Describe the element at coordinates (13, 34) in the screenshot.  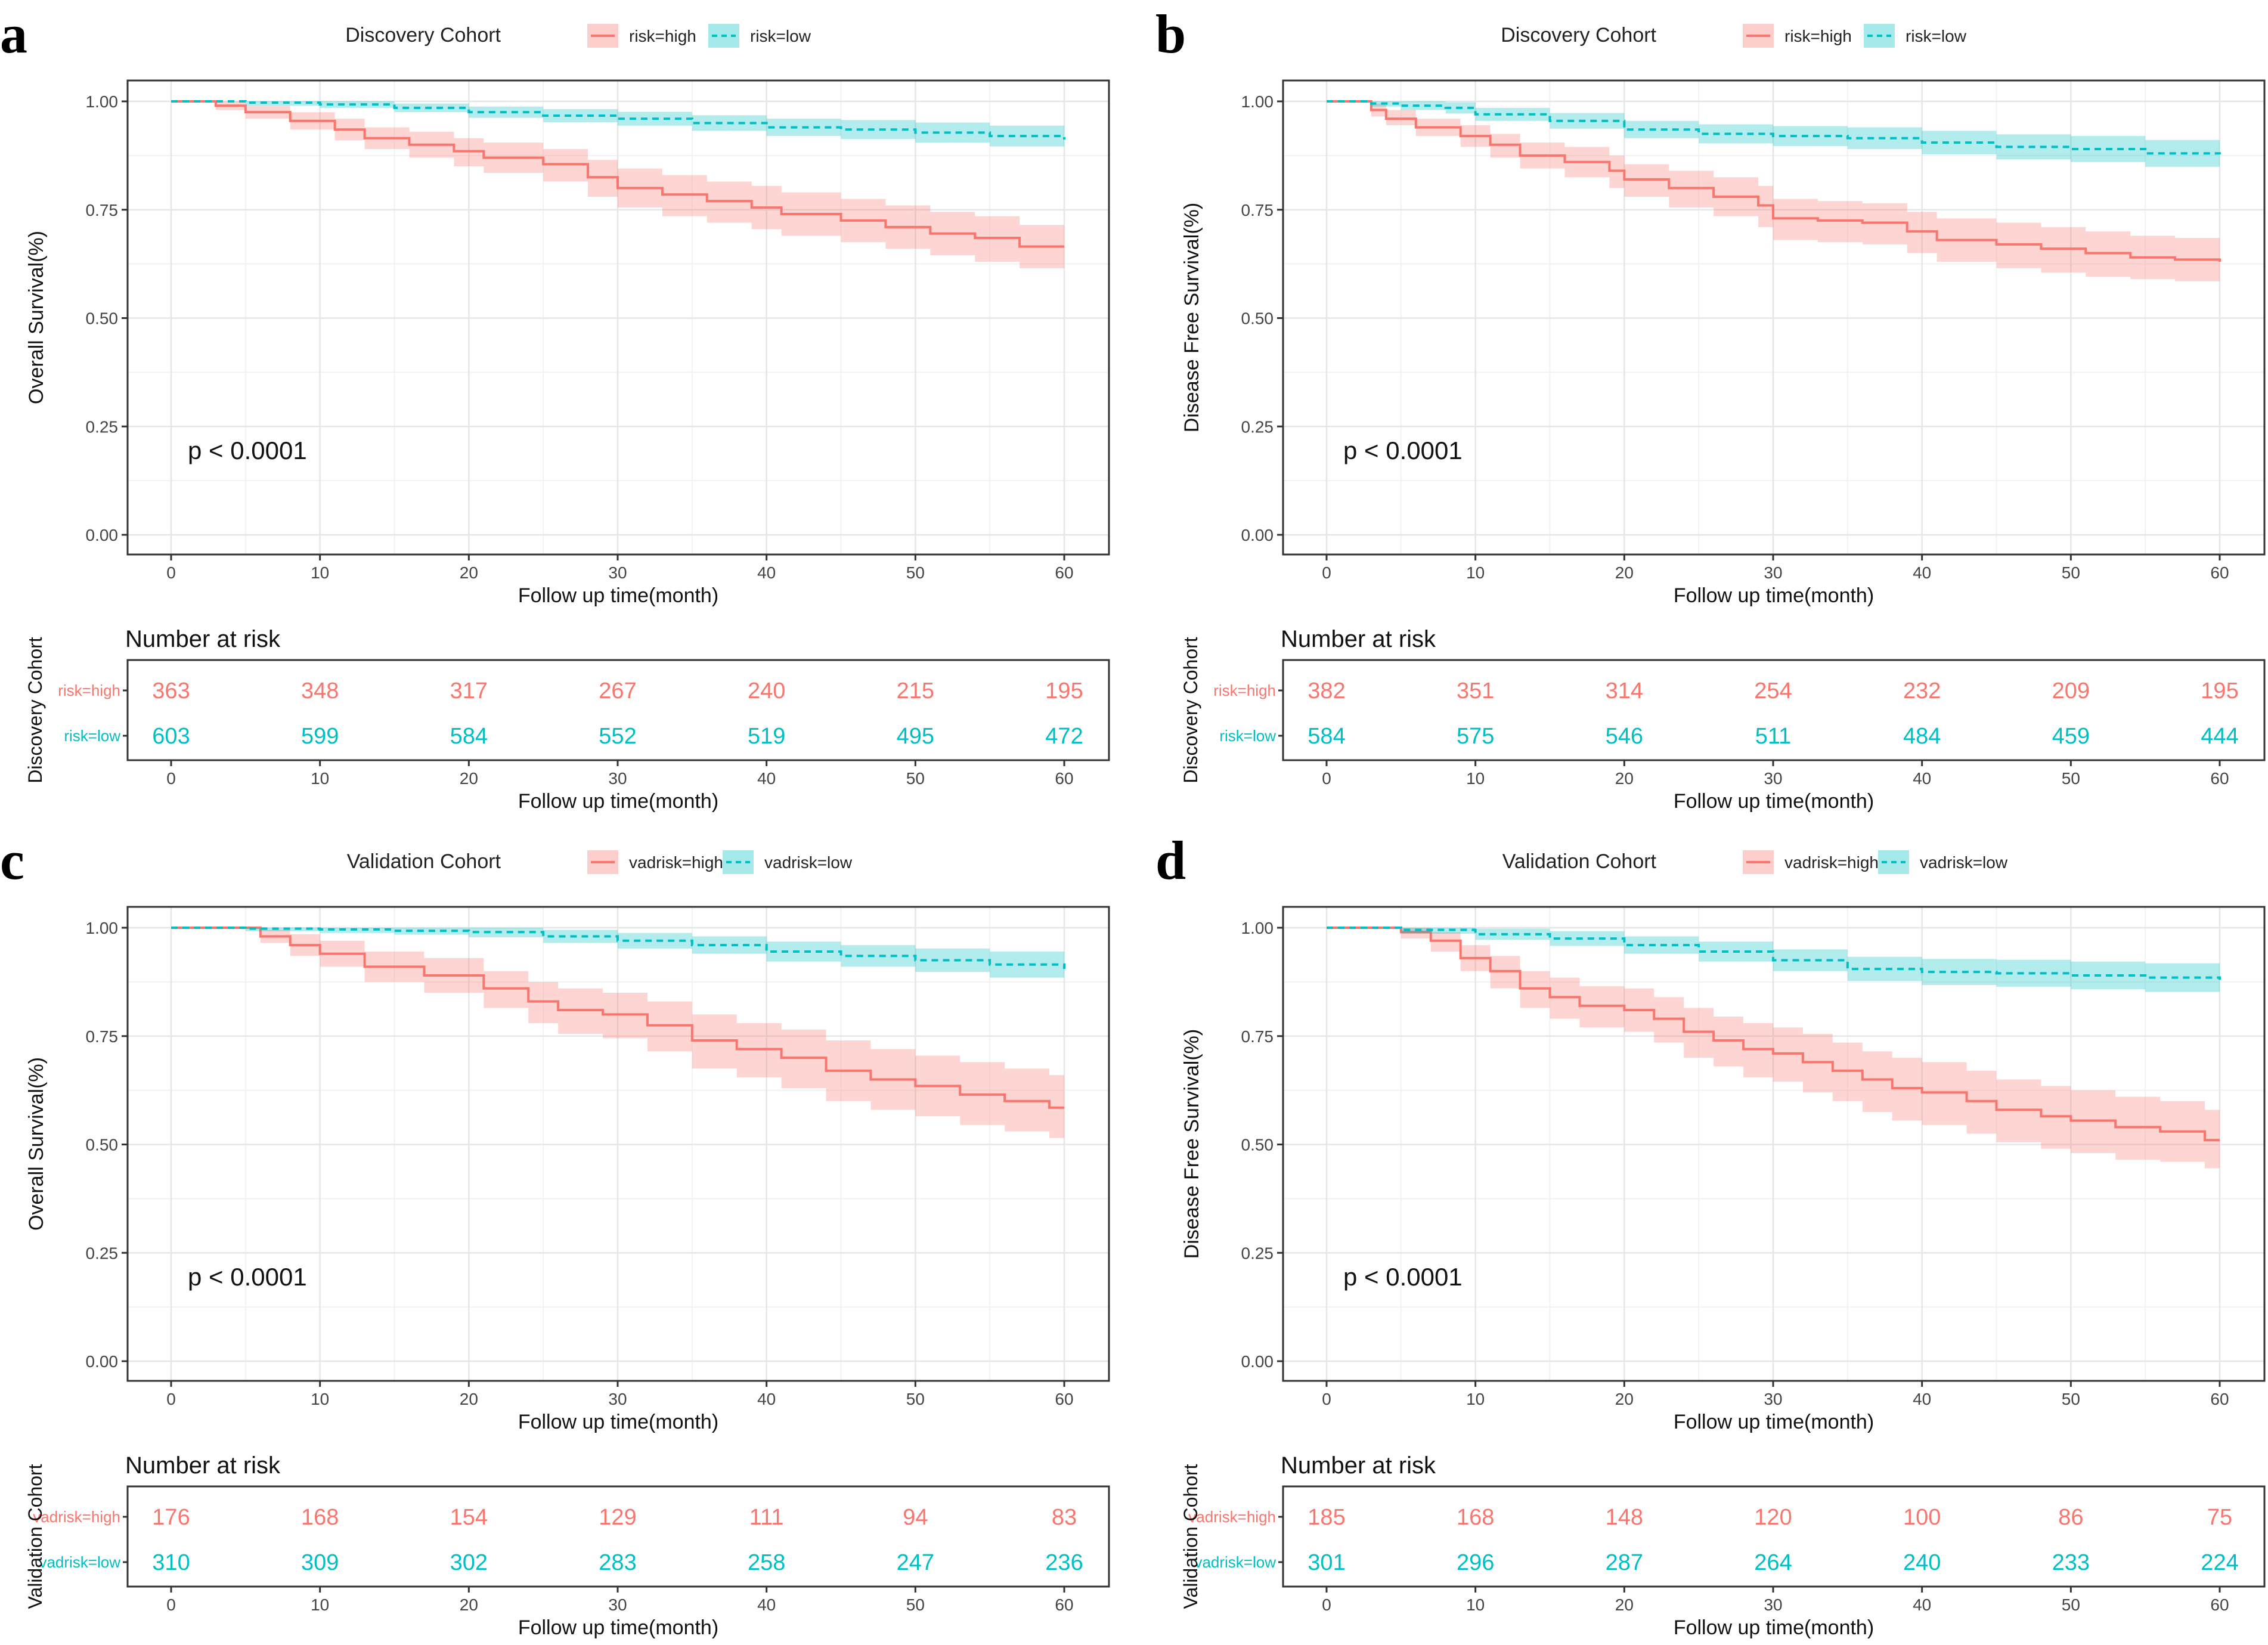
I see `panel-letter: a` at that location.